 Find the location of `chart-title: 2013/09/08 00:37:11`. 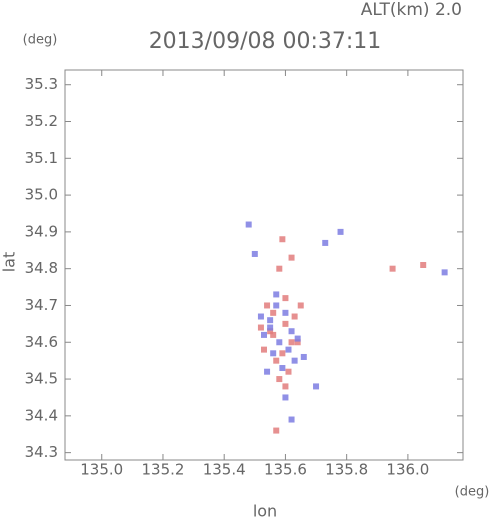

chart-title: 2013/09/08 00:37:11 is located at coordinates (265, 41).